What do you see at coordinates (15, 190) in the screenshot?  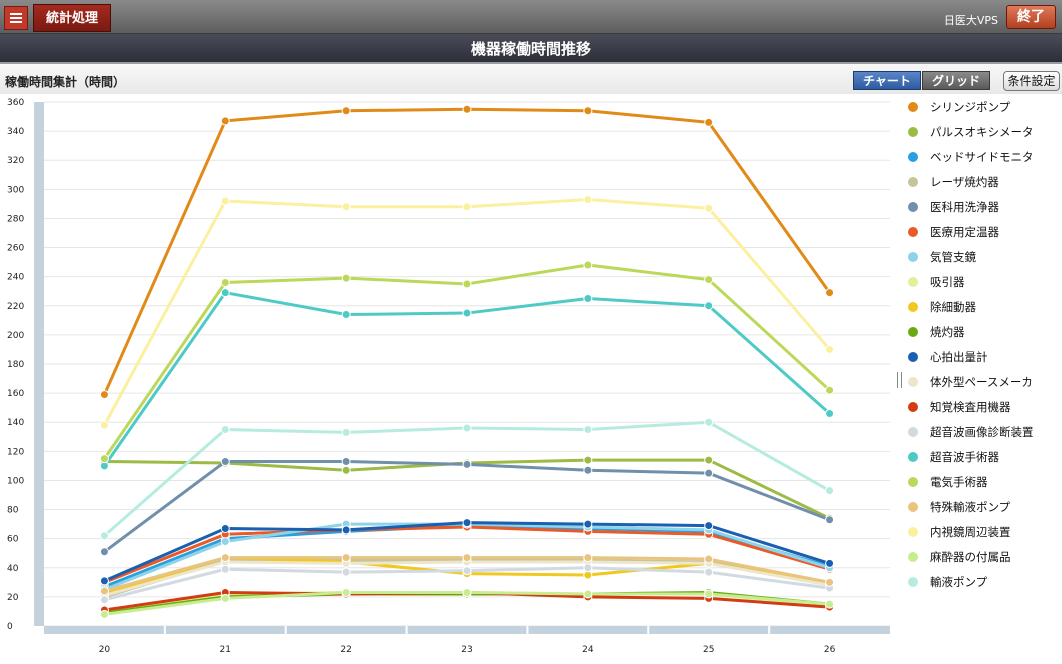 I see `y-tick-label: 300` at bounding box center [15, 190].